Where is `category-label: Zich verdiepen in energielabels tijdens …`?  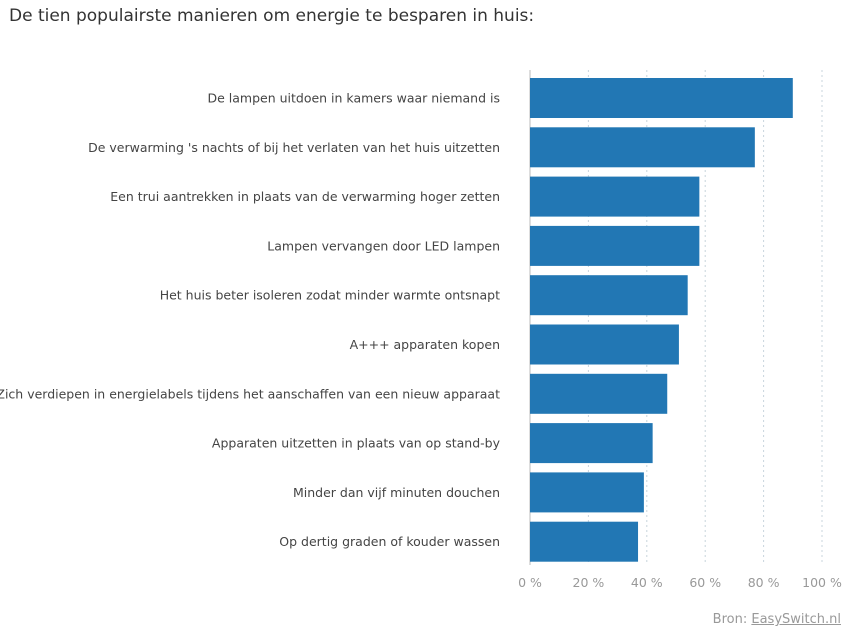 category-label: Zich verdiepen in energielabels tijdens … is located at coordinates (250, 393).